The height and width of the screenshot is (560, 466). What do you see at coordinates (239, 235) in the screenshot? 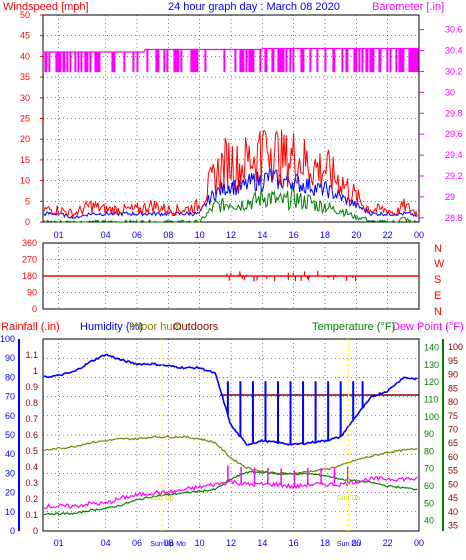
I see `wind-panel-x-axis: 01 04 06 08 10 12 14 16 18 20 22 00` at bounding box center [239, 235].